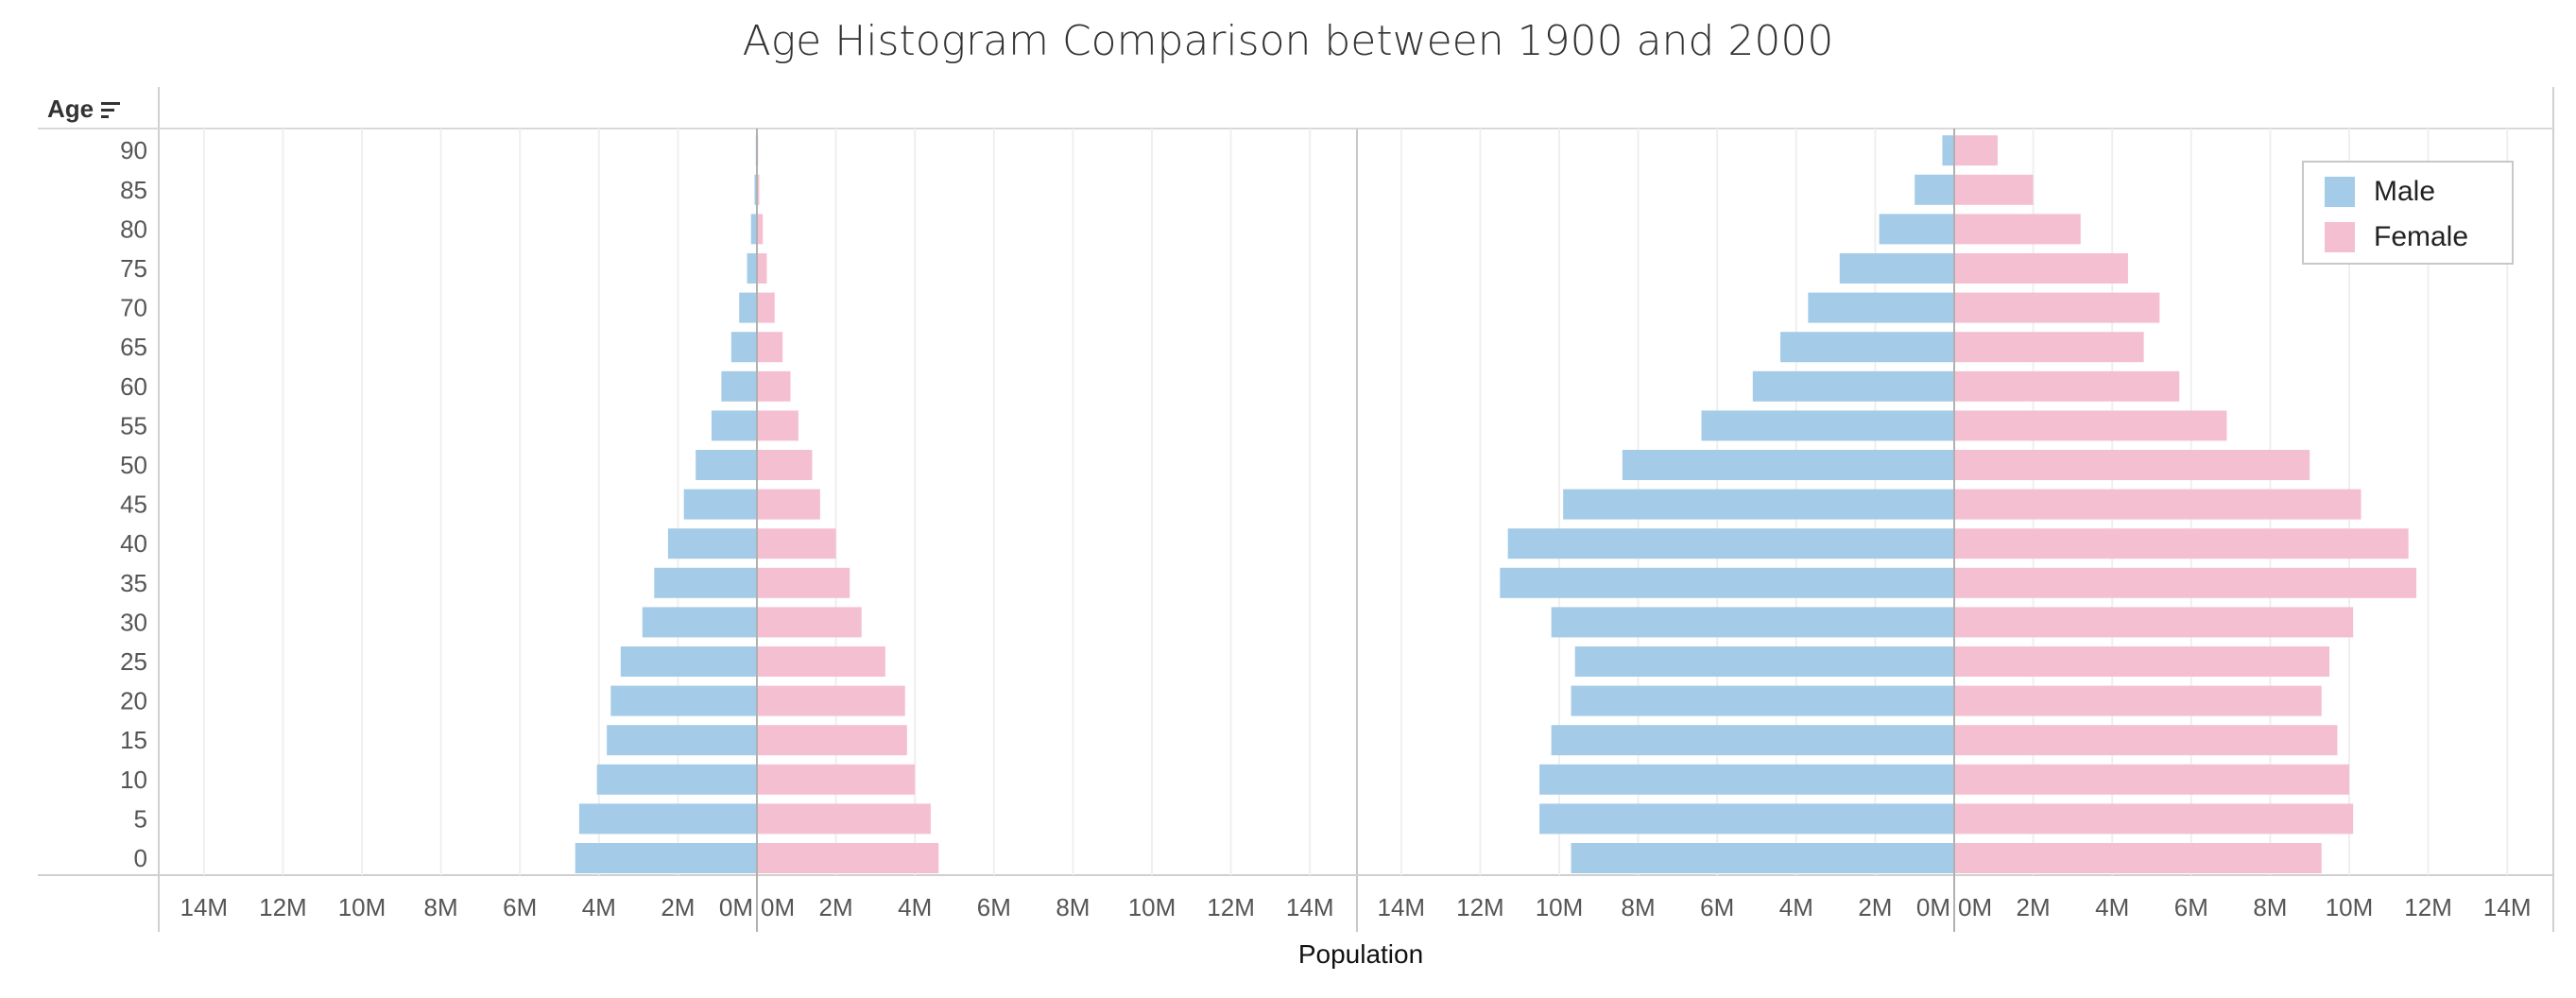 Image resolution: width=2576 pixels, height=998 pixels. Describe the element at coordinates (133, 701) in the screenshot. I see `y-tick-label: 20` at that location.